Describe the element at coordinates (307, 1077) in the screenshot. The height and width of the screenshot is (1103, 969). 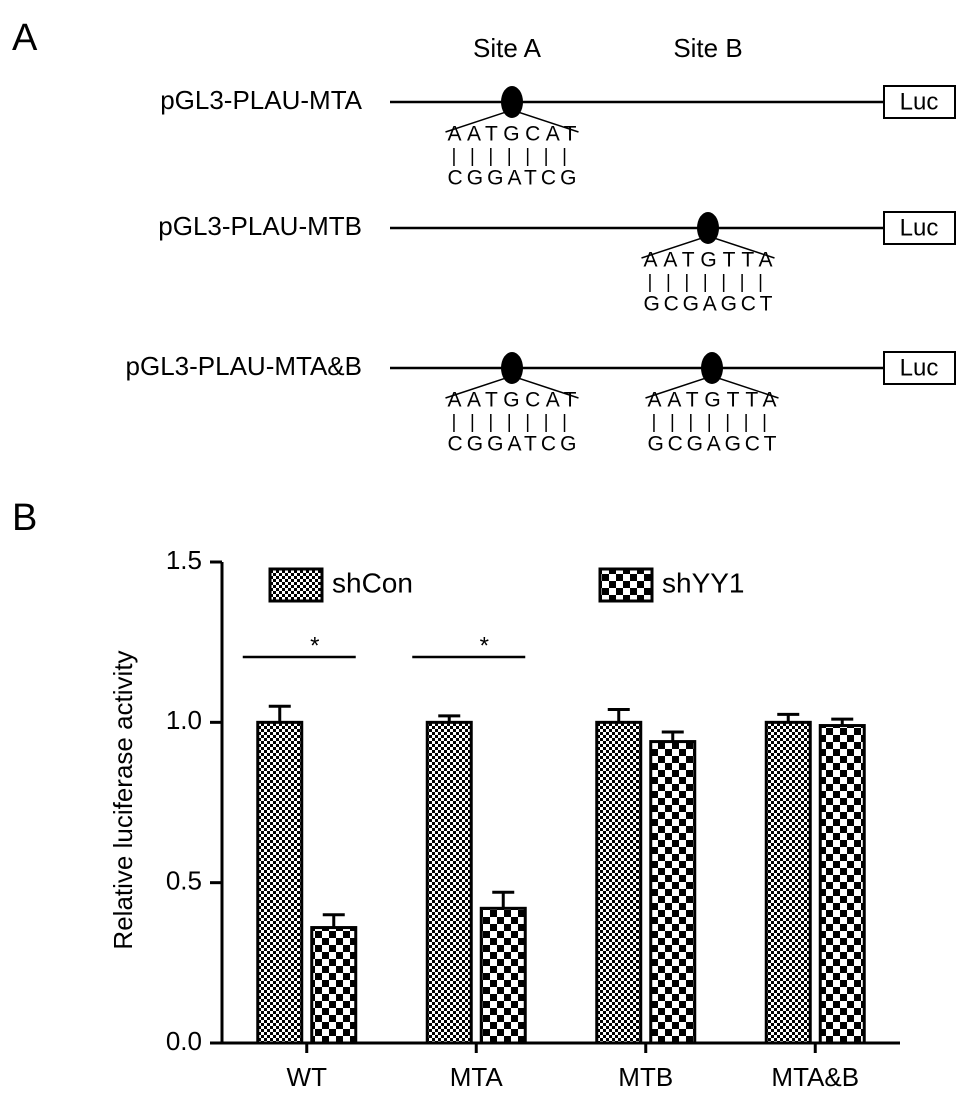
I see `x-tick-label: WT` at that location.